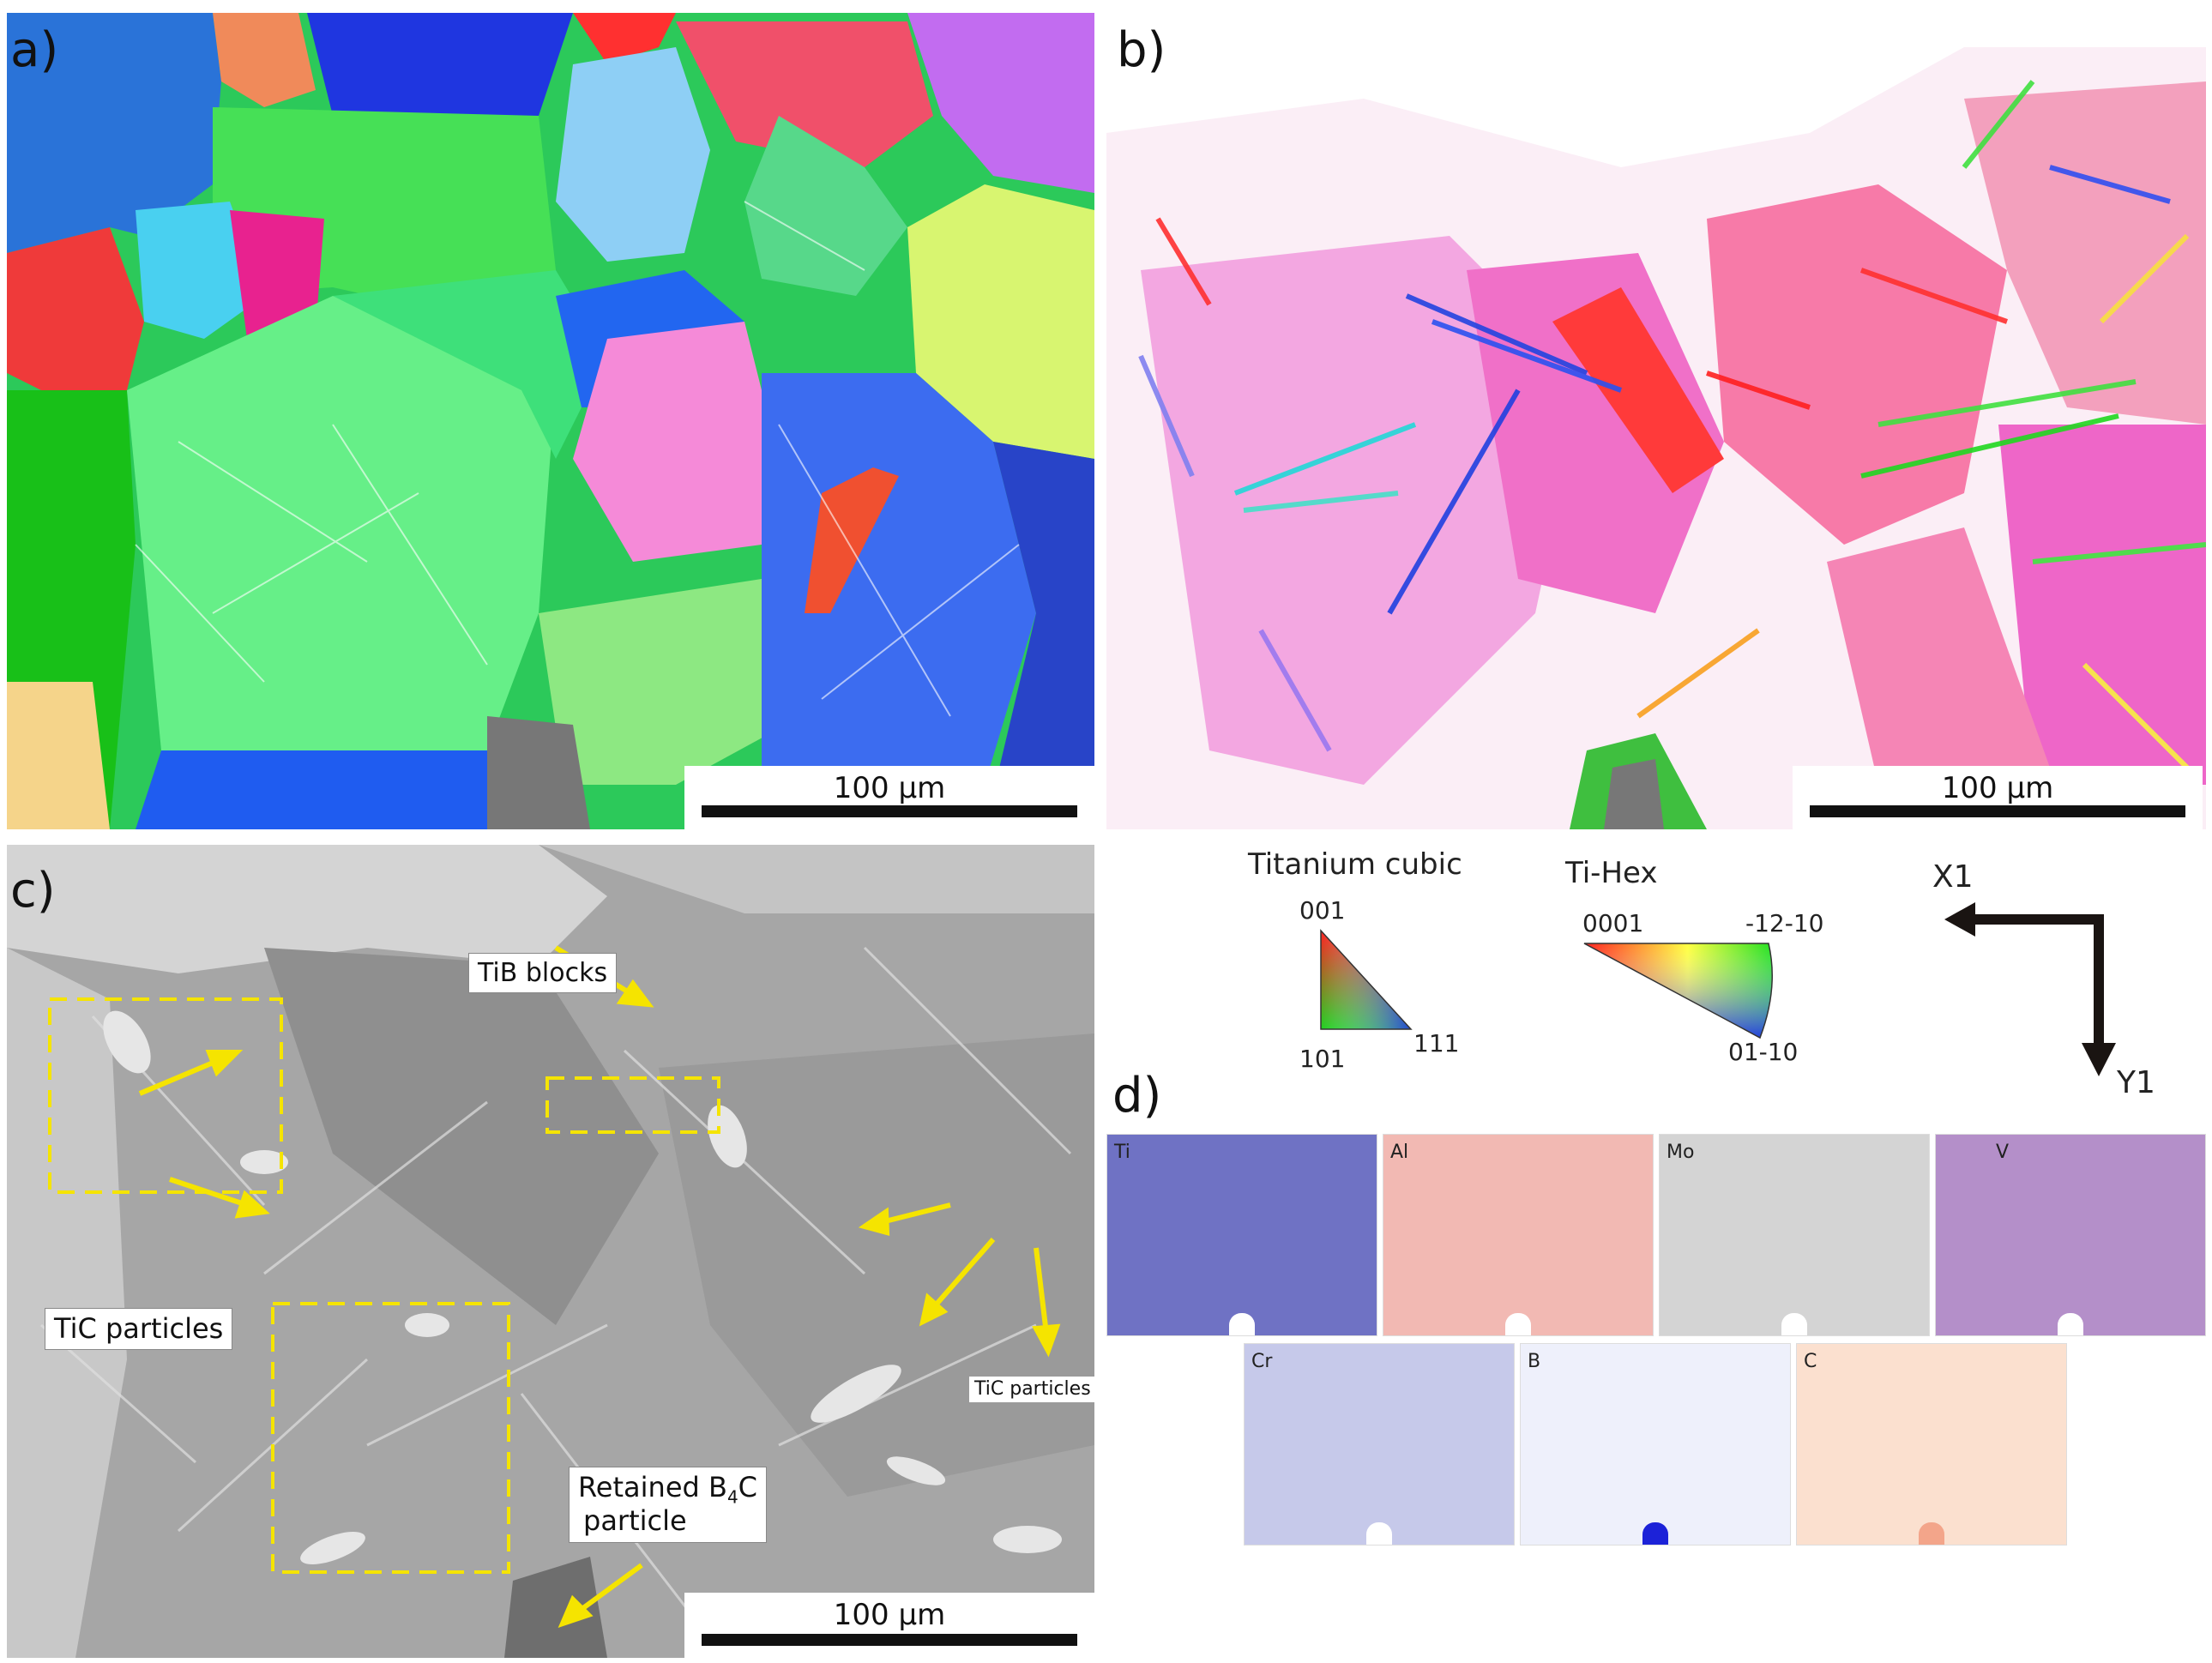  Describe the element at coordinates (652, 1487) in the screenshot. I see `retained-b4c-text-pre: Retained B` at that location.